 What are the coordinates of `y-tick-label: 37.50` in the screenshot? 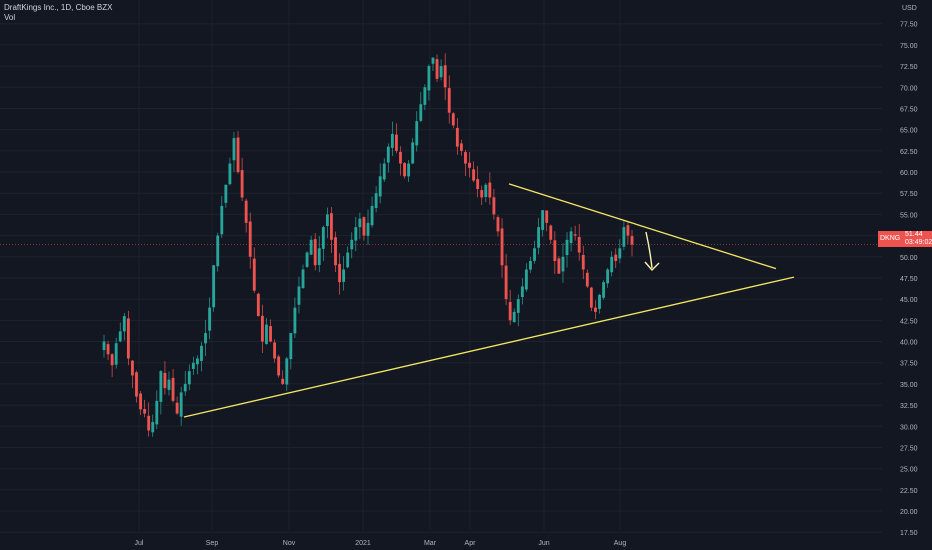 It's located at (909, 364).